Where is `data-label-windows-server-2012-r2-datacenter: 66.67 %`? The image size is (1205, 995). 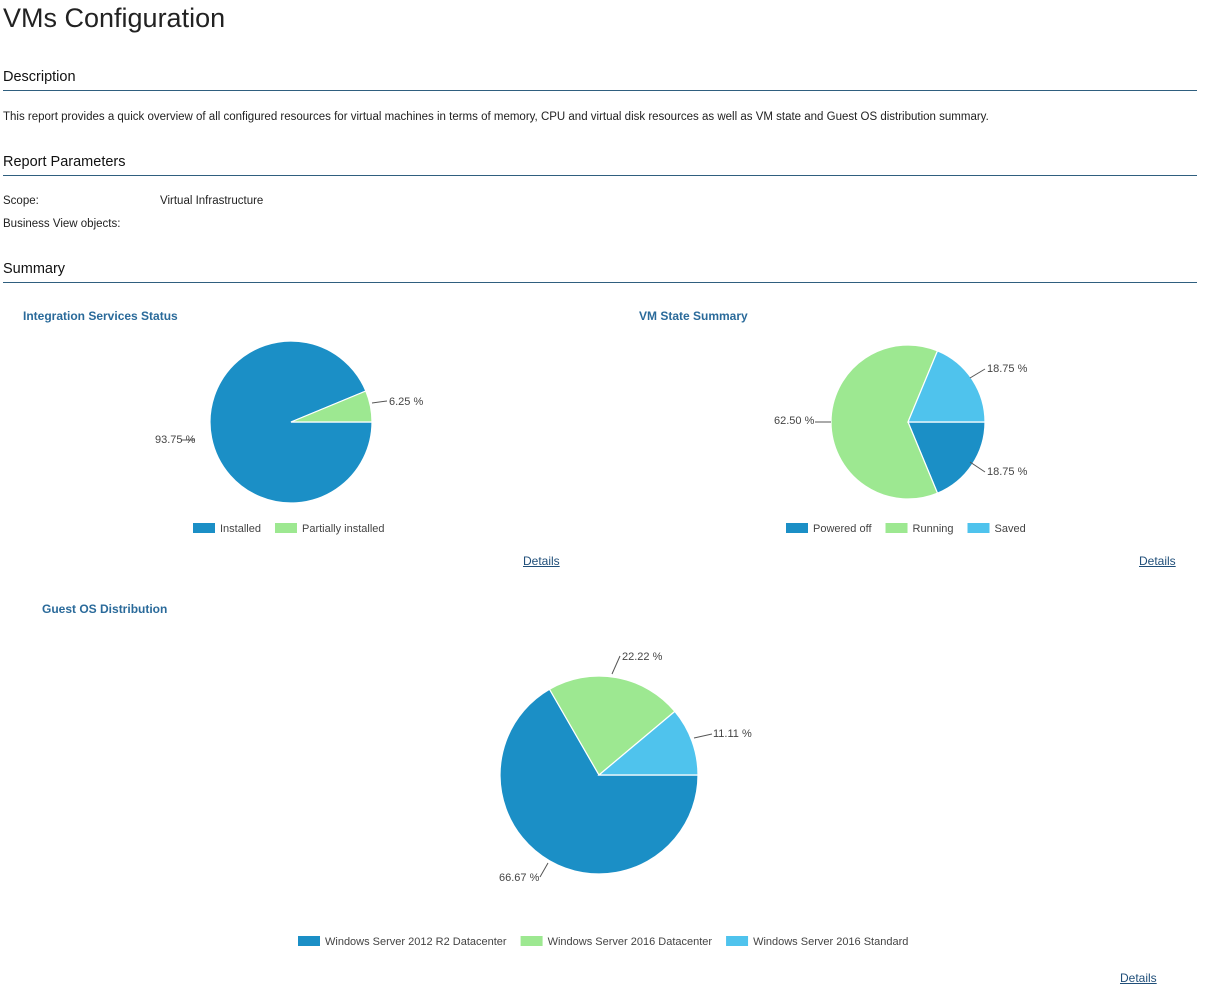 data-label-windows-server-2012-r2-datacenter: 66.67 % is located at coordinates (519, 878).